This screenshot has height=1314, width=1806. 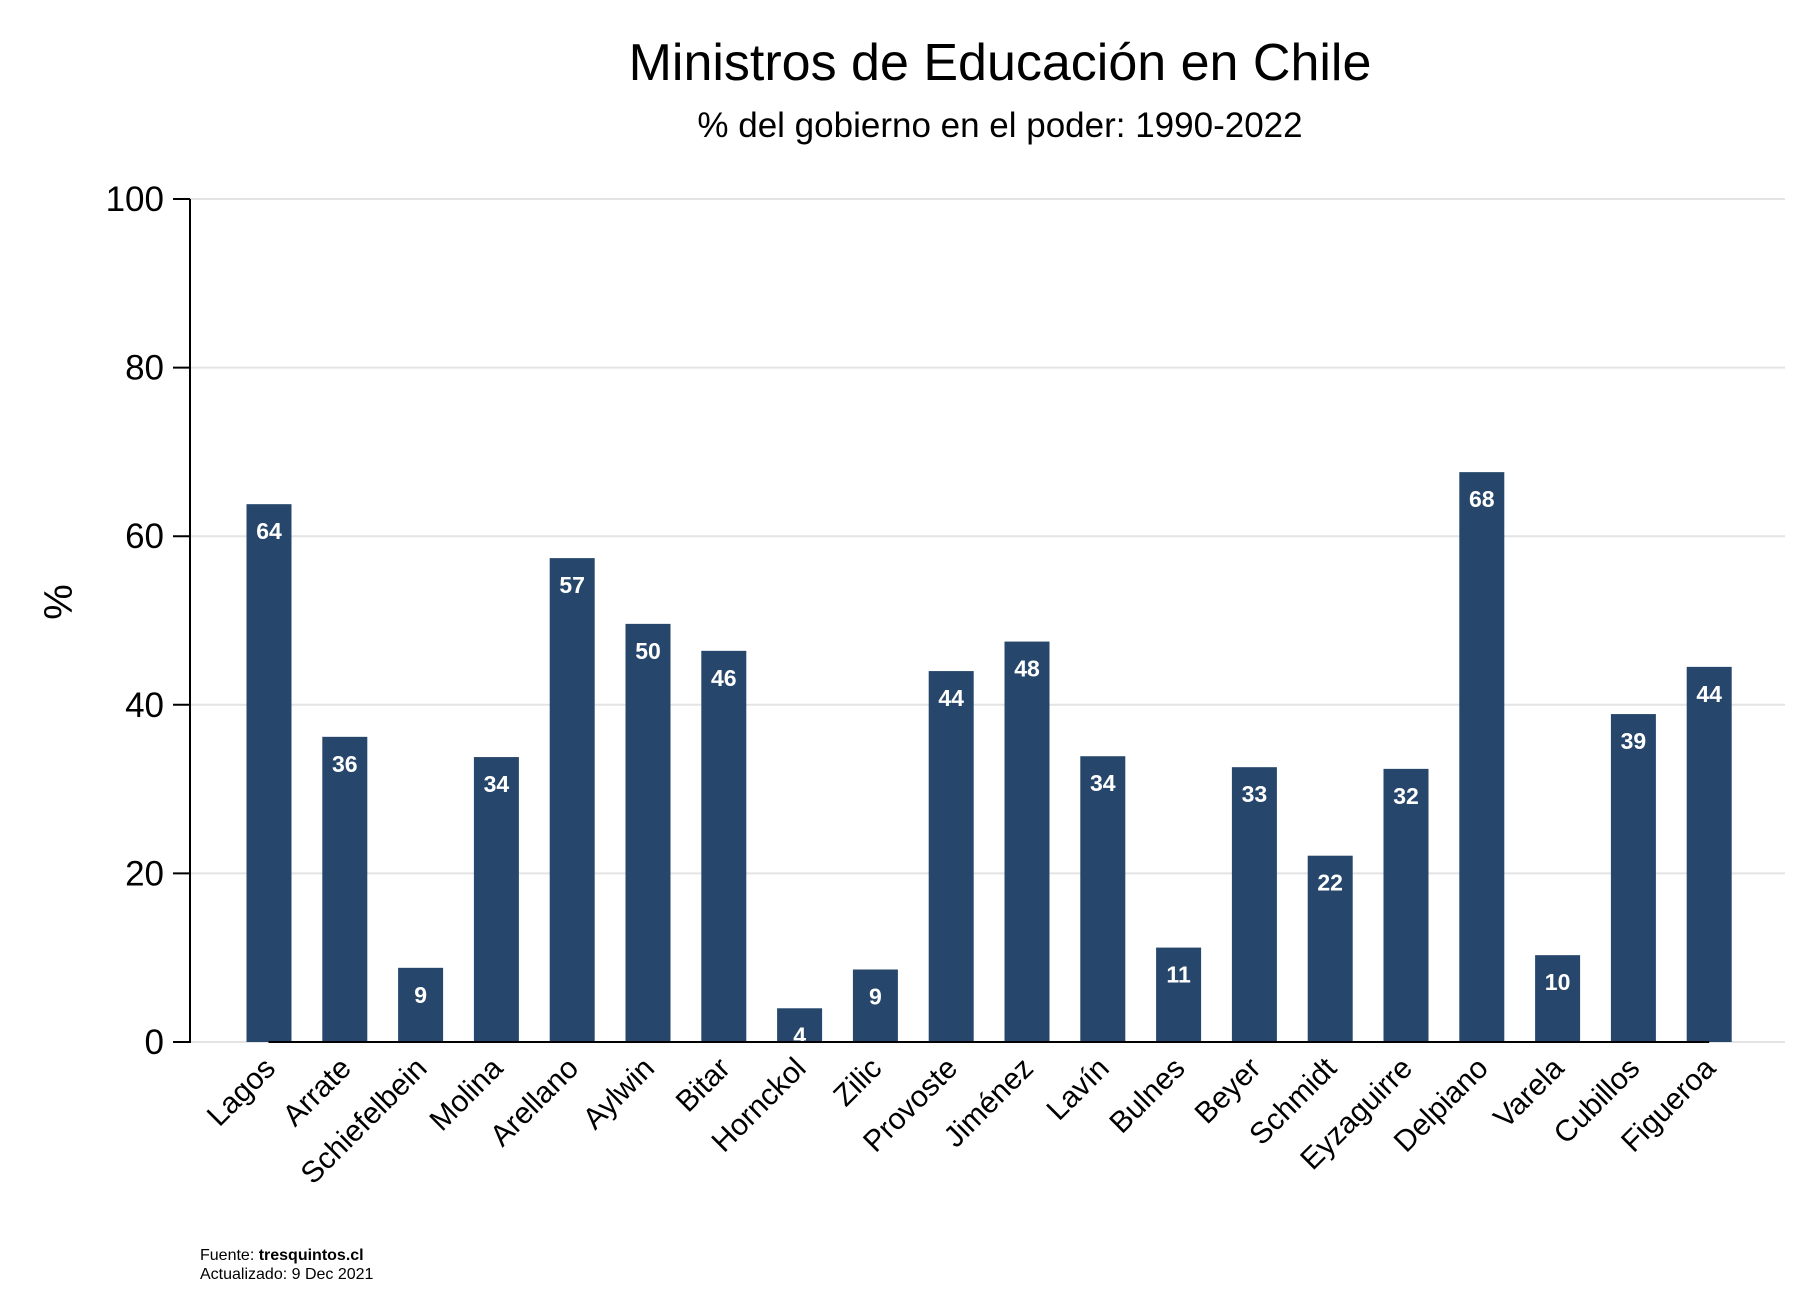 I want to click on data-label: 11, so click(x=1178, y=975).